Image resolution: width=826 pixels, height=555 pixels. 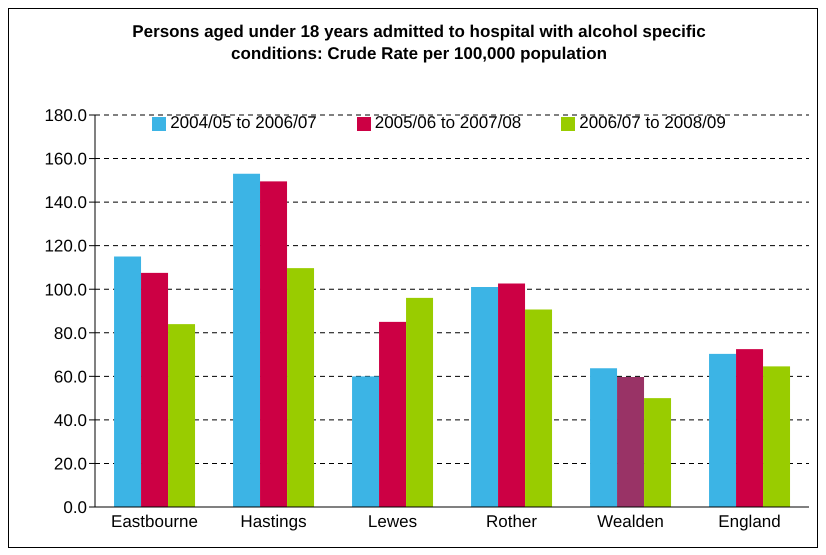 What do you see at coordinates (70, 376) in the screenshot?
I see `y-tick-label: 60.0` at bounding box center [70, 376].